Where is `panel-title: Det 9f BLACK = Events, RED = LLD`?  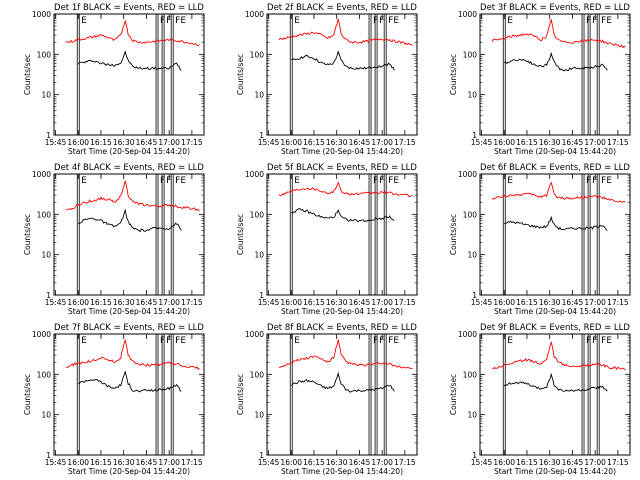
panel-title: Det 9f BLACK = Events, RED = LLD is located at coordinates (555, 328).